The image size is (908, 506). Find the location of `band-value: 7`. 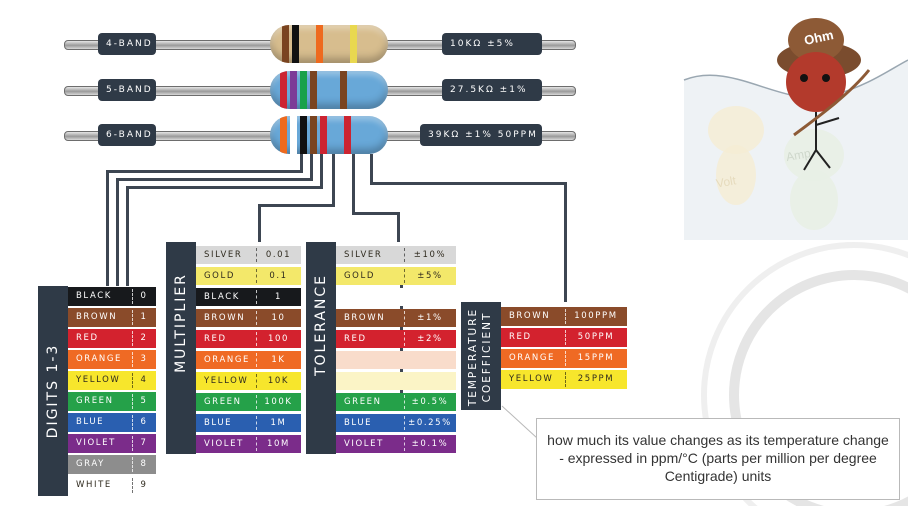

band-value: 7 is located at coordinates (144, 443).